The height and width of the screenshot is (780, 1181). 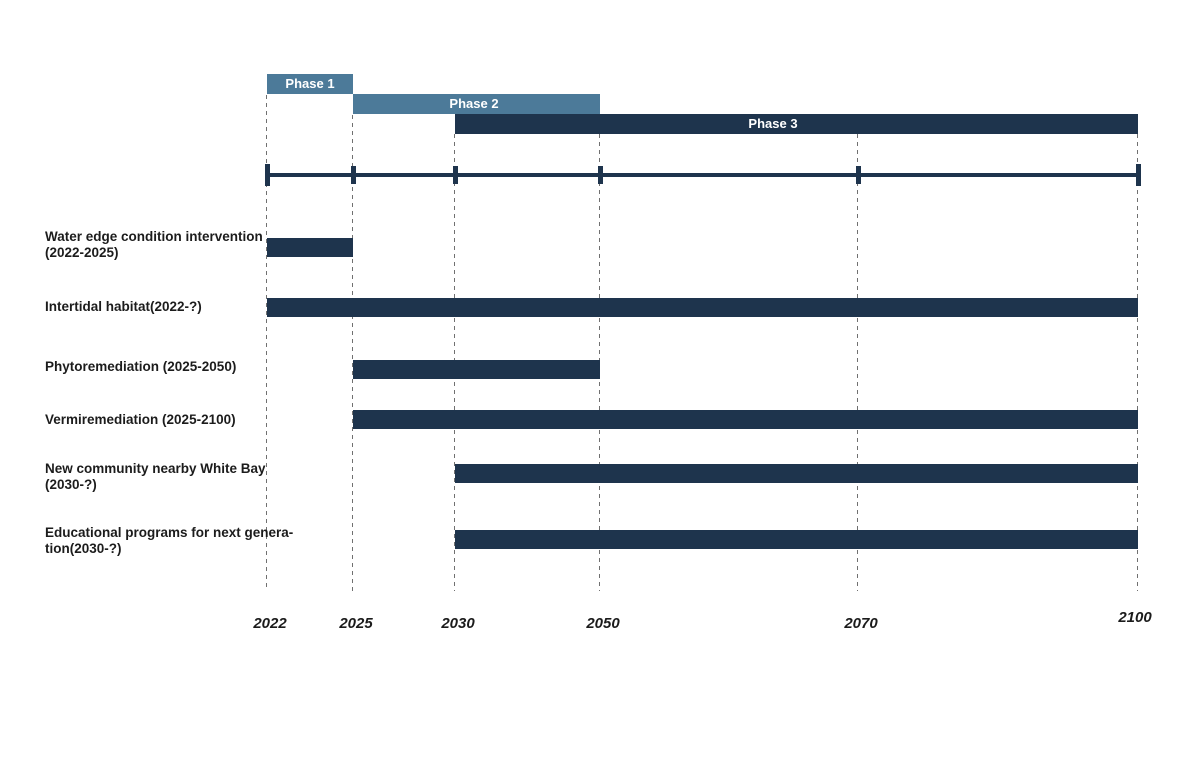 I want to click on phase-bar-1: Phase 1, so click(x=310, y=84).